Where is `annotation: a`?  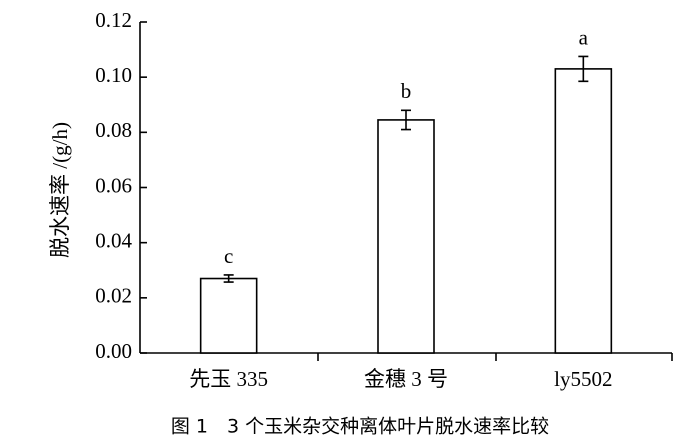 annotation: a is located at coordinates (584, 37).